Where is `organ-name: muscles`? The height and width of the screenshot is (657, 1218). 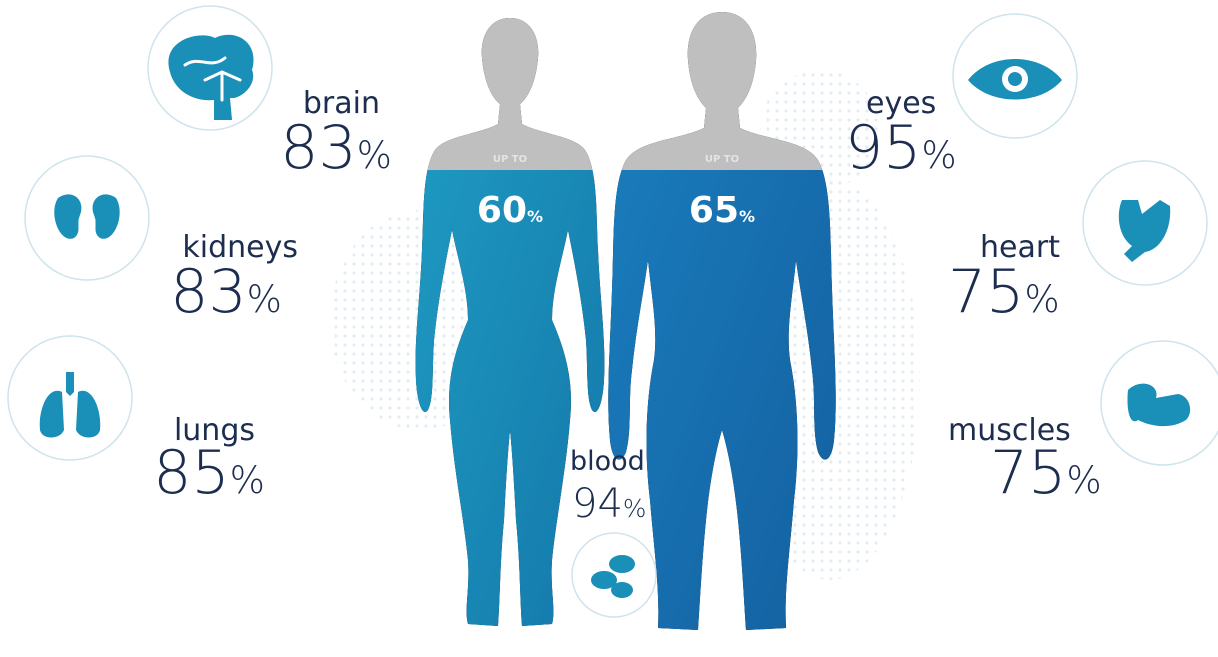 organ-name: muscles is located at coordinates (1009, 430).